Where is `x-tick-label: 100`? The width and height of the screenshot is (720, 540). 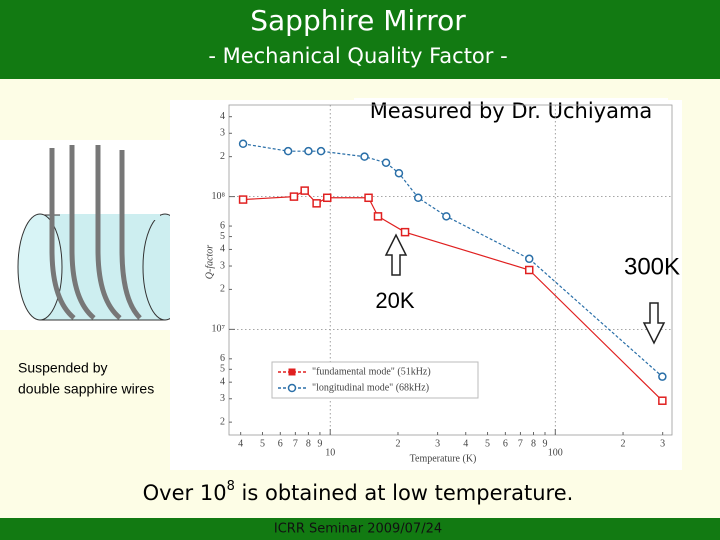
x-tick-label: 100 is located at coordinates (555, 452).